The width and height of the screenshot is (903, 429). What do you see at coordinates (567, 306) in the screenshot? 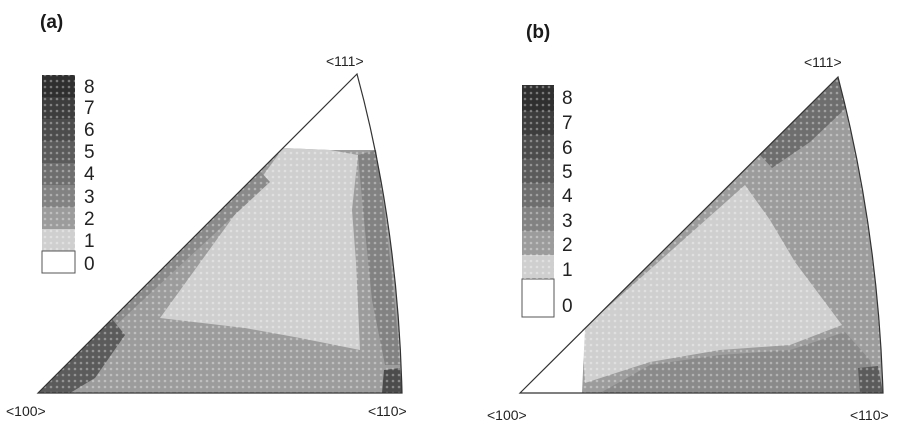
I see `legend-b-level-0: 0` at bounding box center [567, 306].